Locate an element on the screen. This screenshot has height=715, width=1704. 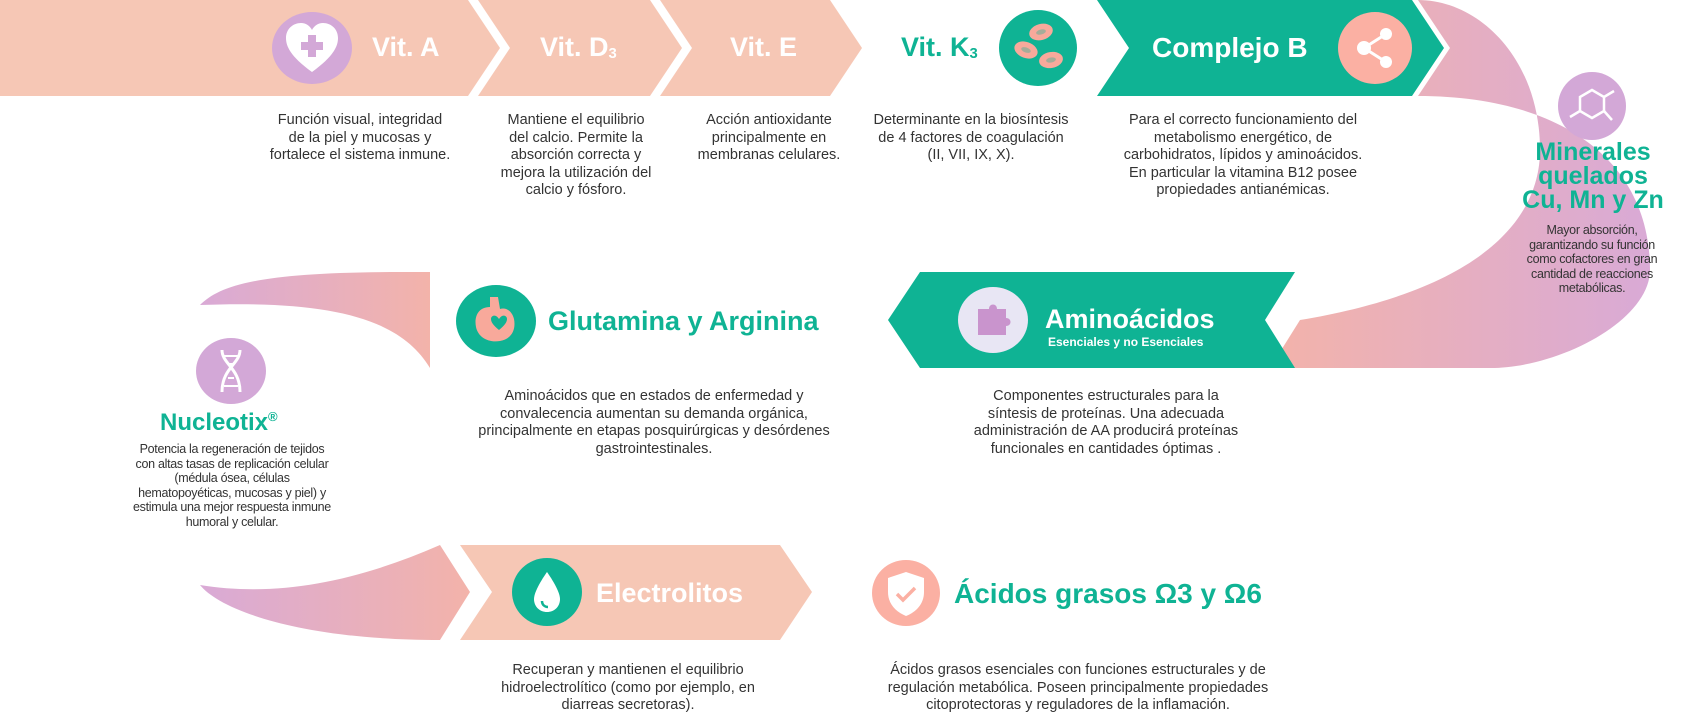
glutamina-icon-circle is located at coordinates (496, 321).